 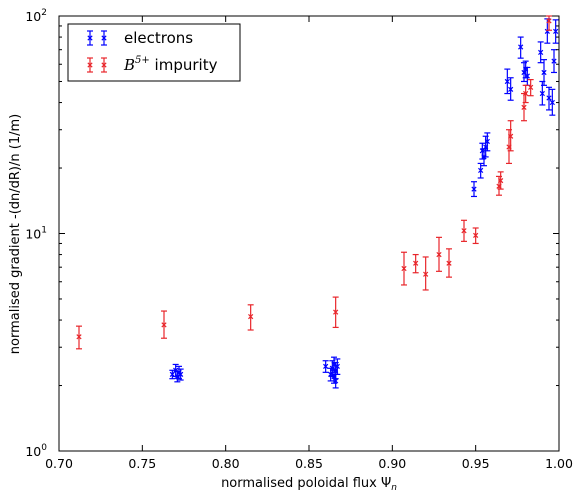 What do you see at coordinates (33, 451) in the screenshot?
I see `y-tick-base-0: 10` at bounding box center [33, 451].